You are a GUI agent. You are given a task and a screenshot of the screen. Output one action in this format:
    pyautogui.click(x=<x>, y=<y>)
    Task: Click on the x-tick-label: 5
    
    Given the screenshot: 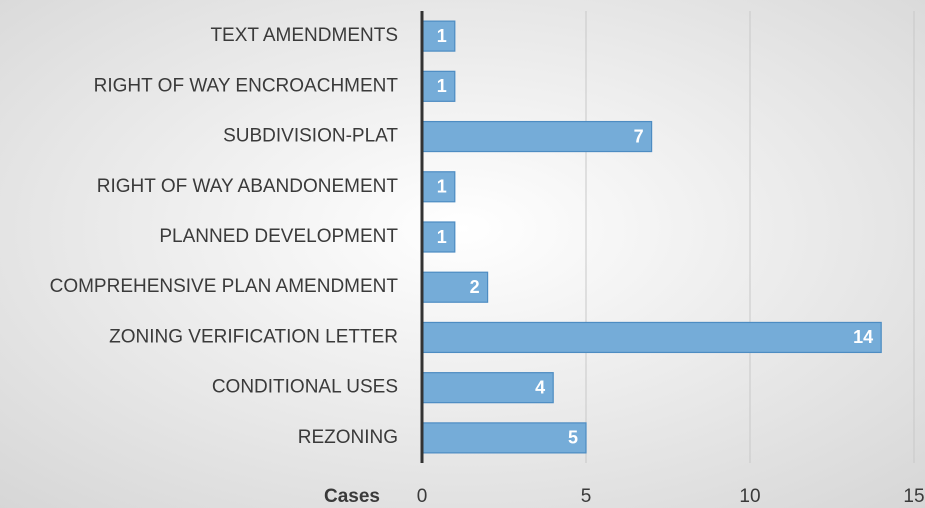 What is the action you would take?
    pyautogui.click(x=586, y=496)
    